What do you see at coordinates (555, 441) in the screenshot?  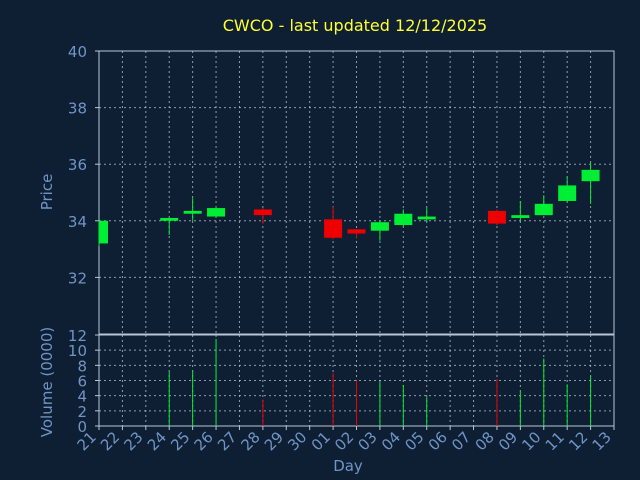 I see `x-tick-label: 11` at bounding box center [555, 441].